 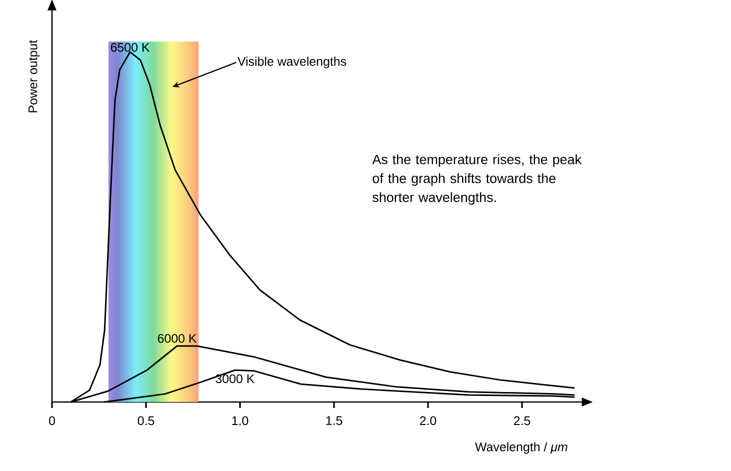 I want to click on x-axis-title: Wavelength / μm, so click(x=521, y=448).